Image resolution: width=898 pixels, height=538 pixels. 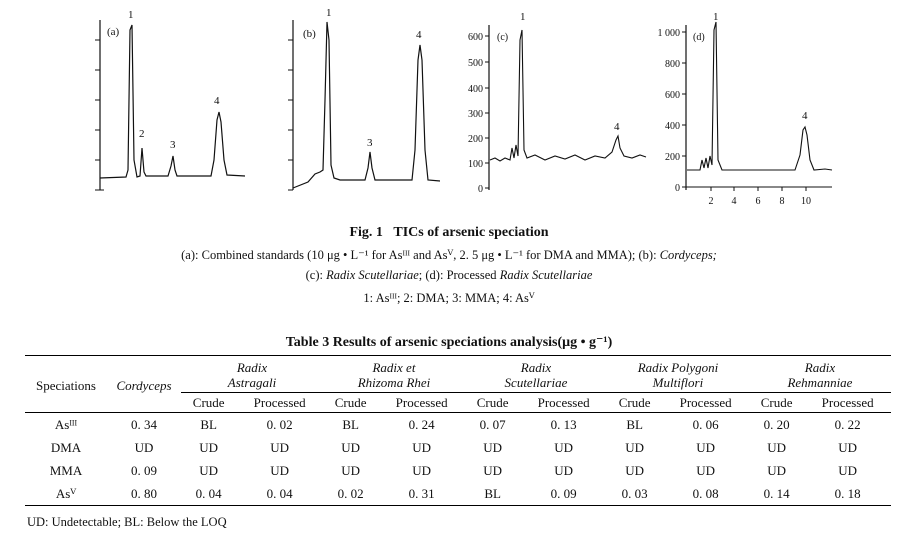 What do you see at coordinates (131, 15) in the screenshot?
I see `panel-a-peak-1: 1` at bounding box center [131, 15].